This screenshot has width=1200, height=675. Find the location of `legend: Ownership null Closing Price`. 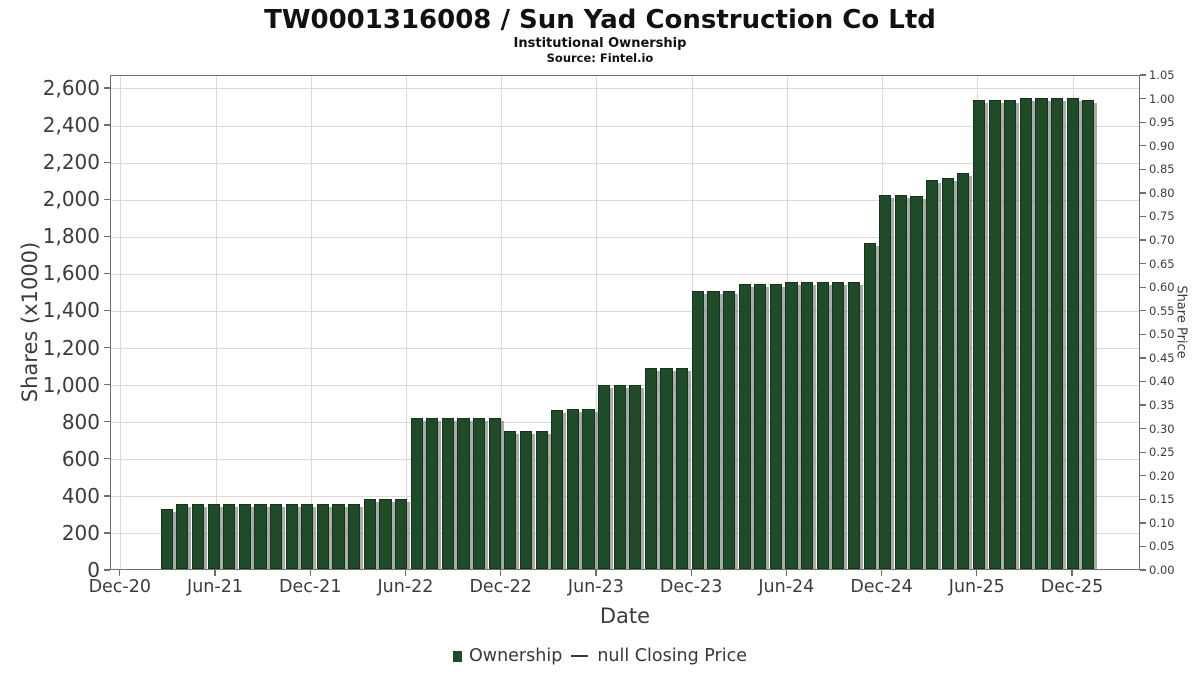

legend: Ownership null Closing Price is located at coordinates (600, 656).